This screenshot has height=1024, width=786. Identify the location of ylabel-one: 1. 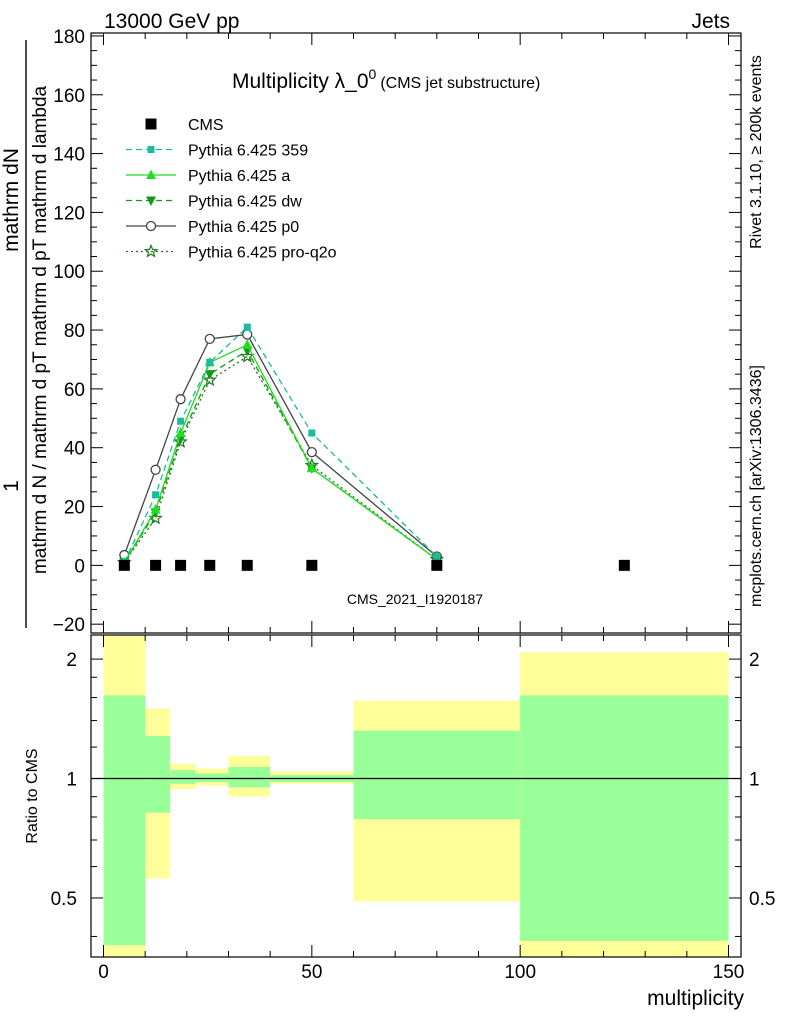
(11, 486).